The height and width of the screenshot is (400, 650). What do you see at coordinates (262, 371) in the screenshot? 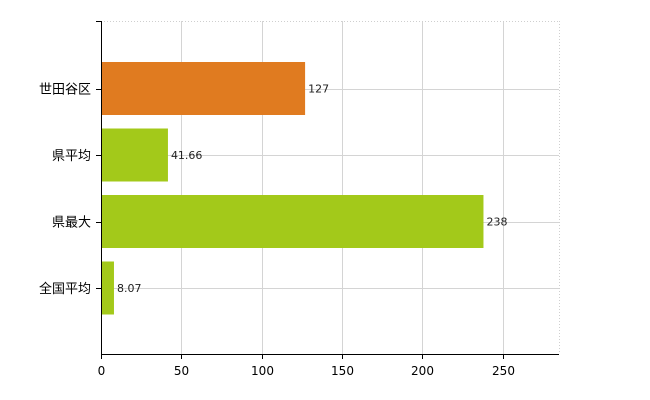
I see `x-tick-label-2: 100` at bounding box center [262, 371].